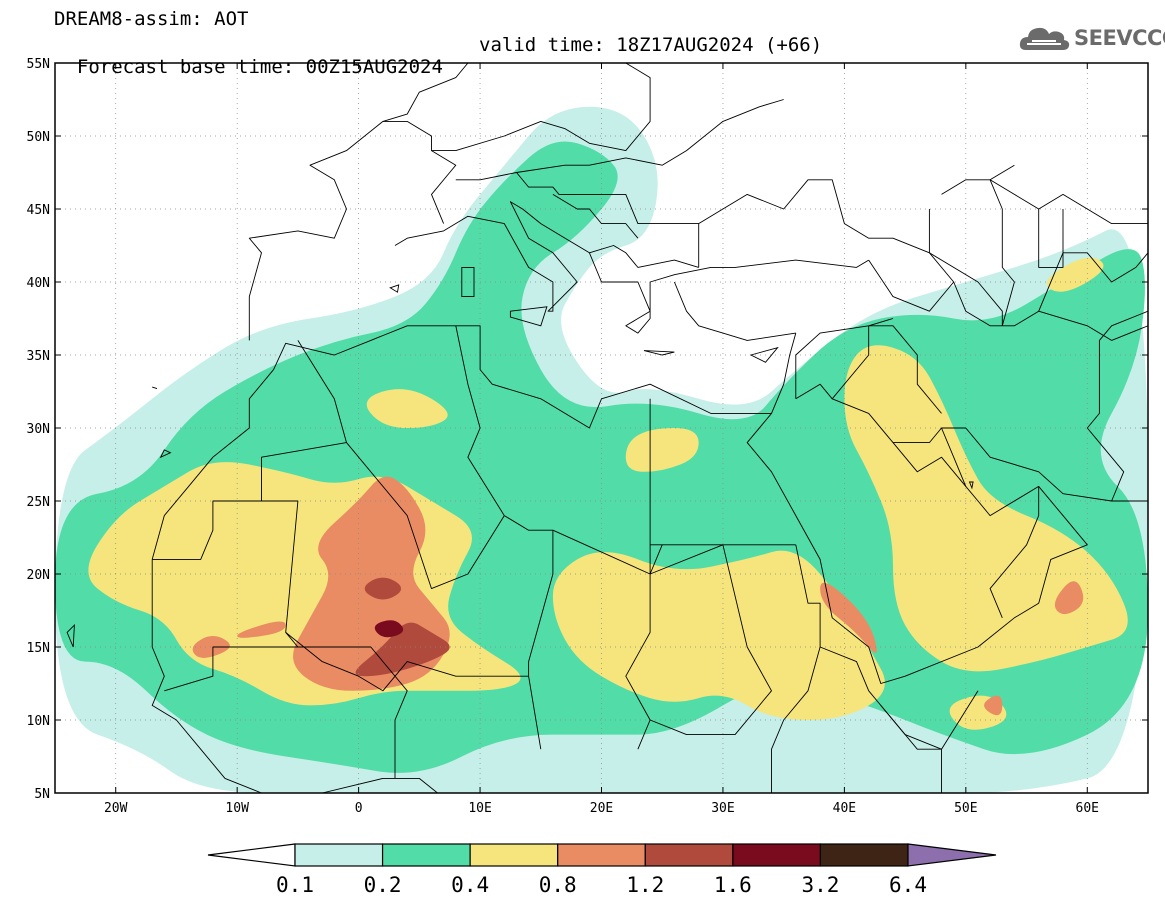  What do you see at coordinates (645, 885) in the screenshot?
I see `colorbar-level-label: 1.2` at bounding box center [645, 885].